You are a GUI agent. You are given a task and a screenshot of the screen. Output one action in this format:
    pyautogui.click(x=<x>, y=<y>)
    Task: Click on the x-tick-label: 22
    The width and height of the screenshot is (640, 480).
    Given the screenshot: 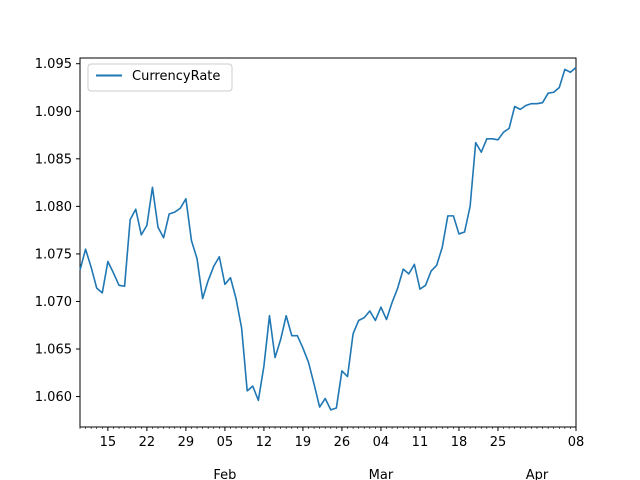 What is the action you would take?
    pyautogui.click(x=147, y=442)
    